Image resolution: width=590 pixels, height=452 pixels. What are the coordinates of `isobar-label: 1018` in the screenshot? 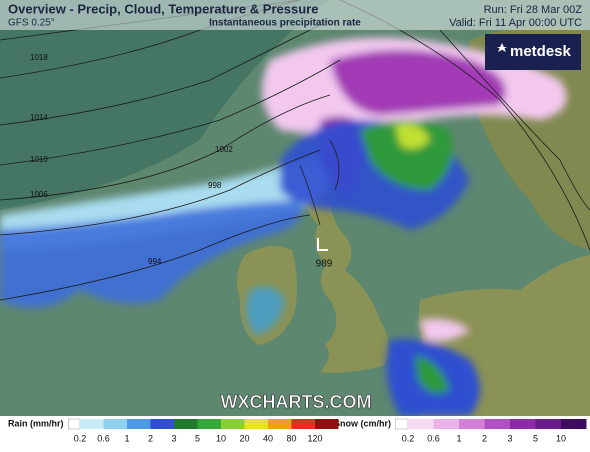 It's located at (39, 57).